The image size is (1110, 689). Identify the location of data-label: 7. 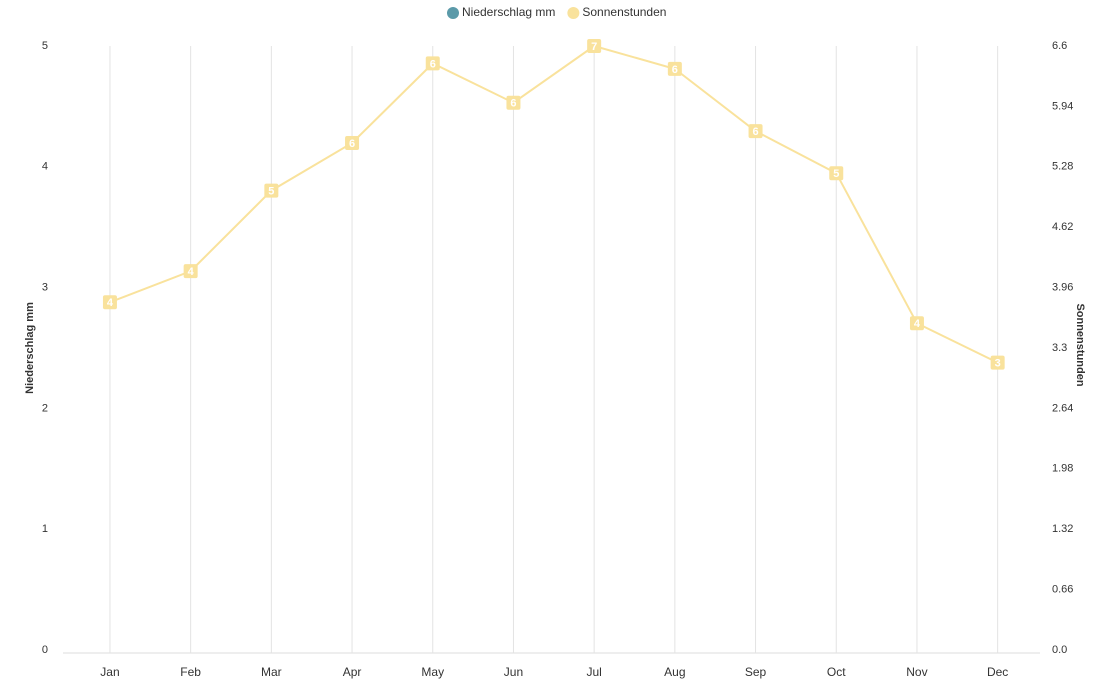
(594, 47).